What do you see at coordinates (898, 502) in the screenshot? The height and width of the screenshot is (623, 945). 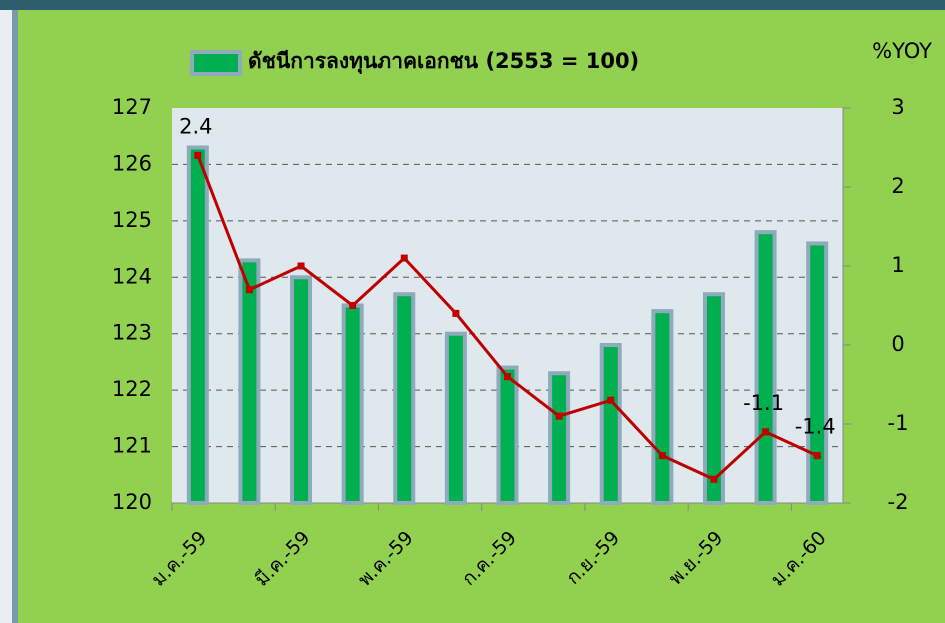 I see `y2-tick-label: -2` at bounding box center [898, 502].